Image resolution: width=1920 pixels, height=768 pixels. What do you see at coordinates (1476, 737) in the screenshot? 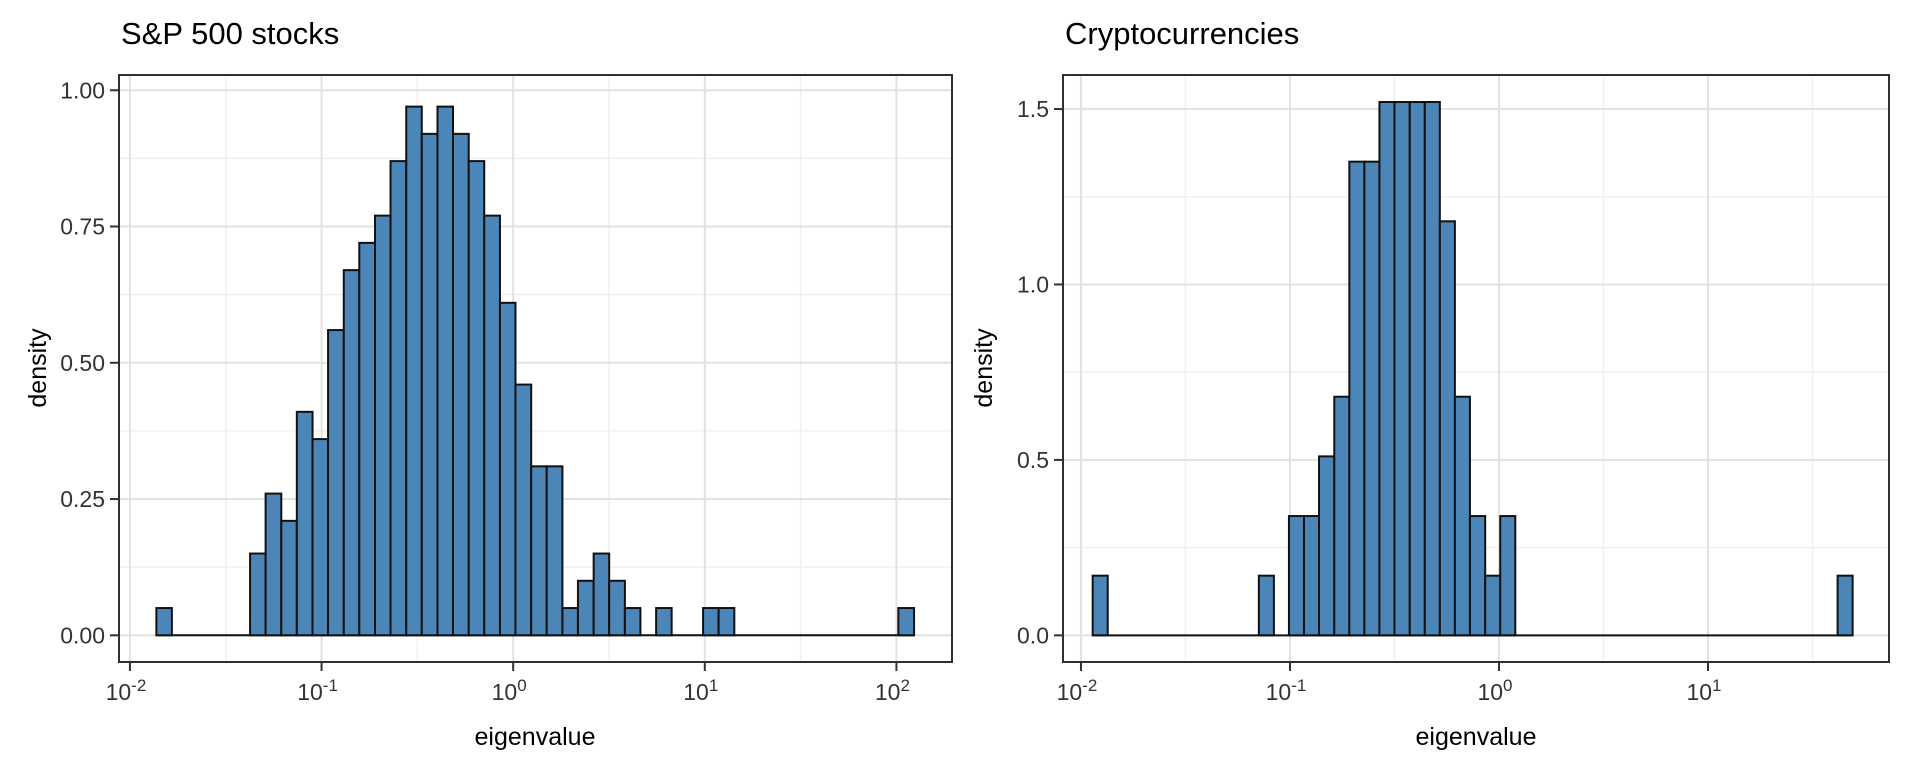
I see `right-x-axis-label: eigenvalue` at bounding box center [1476, 737].